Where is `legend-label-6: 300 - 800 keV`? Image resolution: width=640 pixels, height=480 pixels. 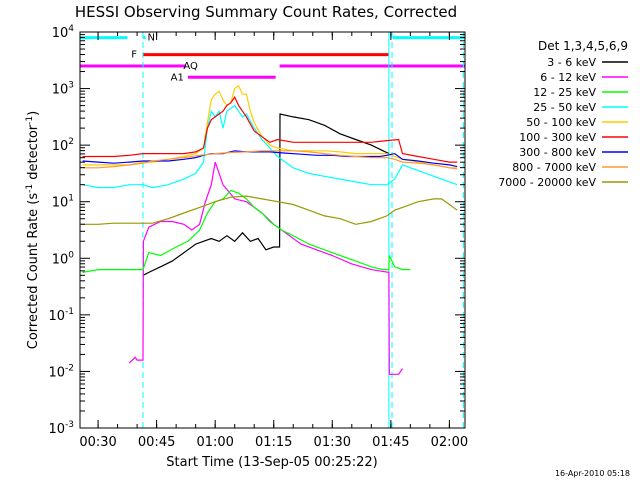 legend-label-6: 300 - 800 keV is located at coordinates (557, 152).